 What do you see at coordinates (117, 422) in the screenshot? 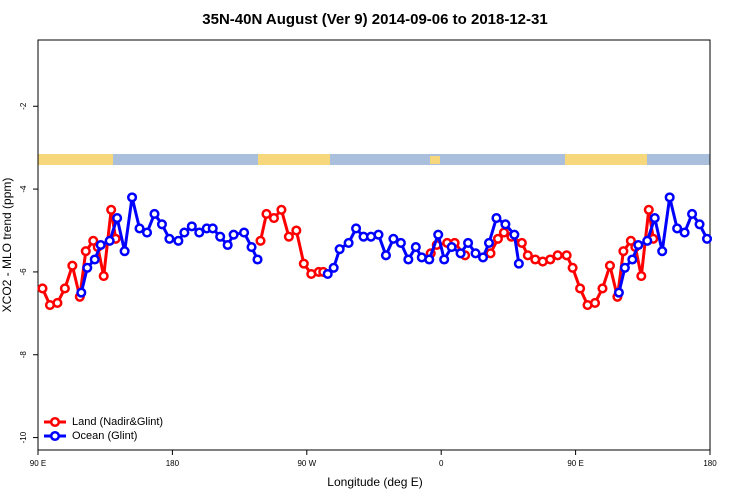
I see `legend-label: Land (Nadir&Glint)` at bounding box center [117, 422].